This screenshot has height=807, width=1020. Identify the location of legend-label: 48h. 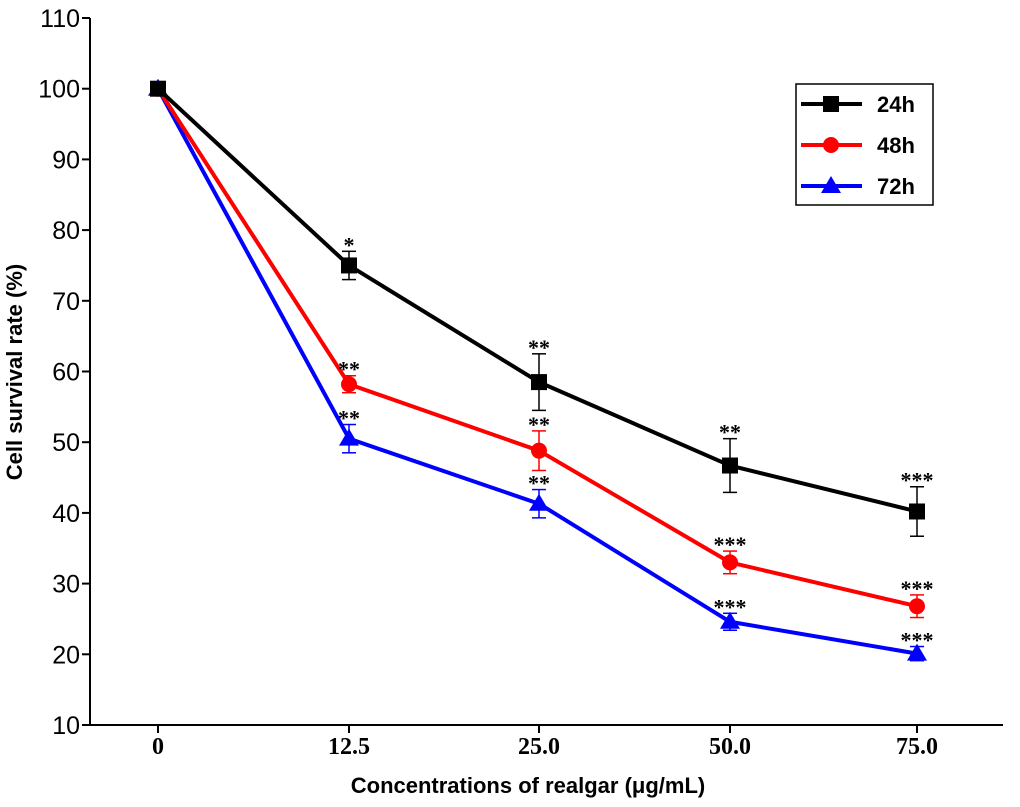
(896, 145).